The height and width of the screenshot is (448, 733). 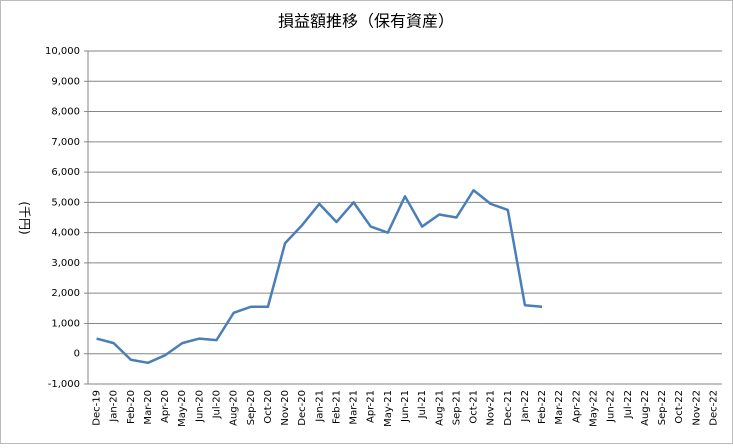 What do you see at coordinates (65, 81) in the screenshot?
I see `y-tick-label: 9,000` at bounding box center [65, 81].